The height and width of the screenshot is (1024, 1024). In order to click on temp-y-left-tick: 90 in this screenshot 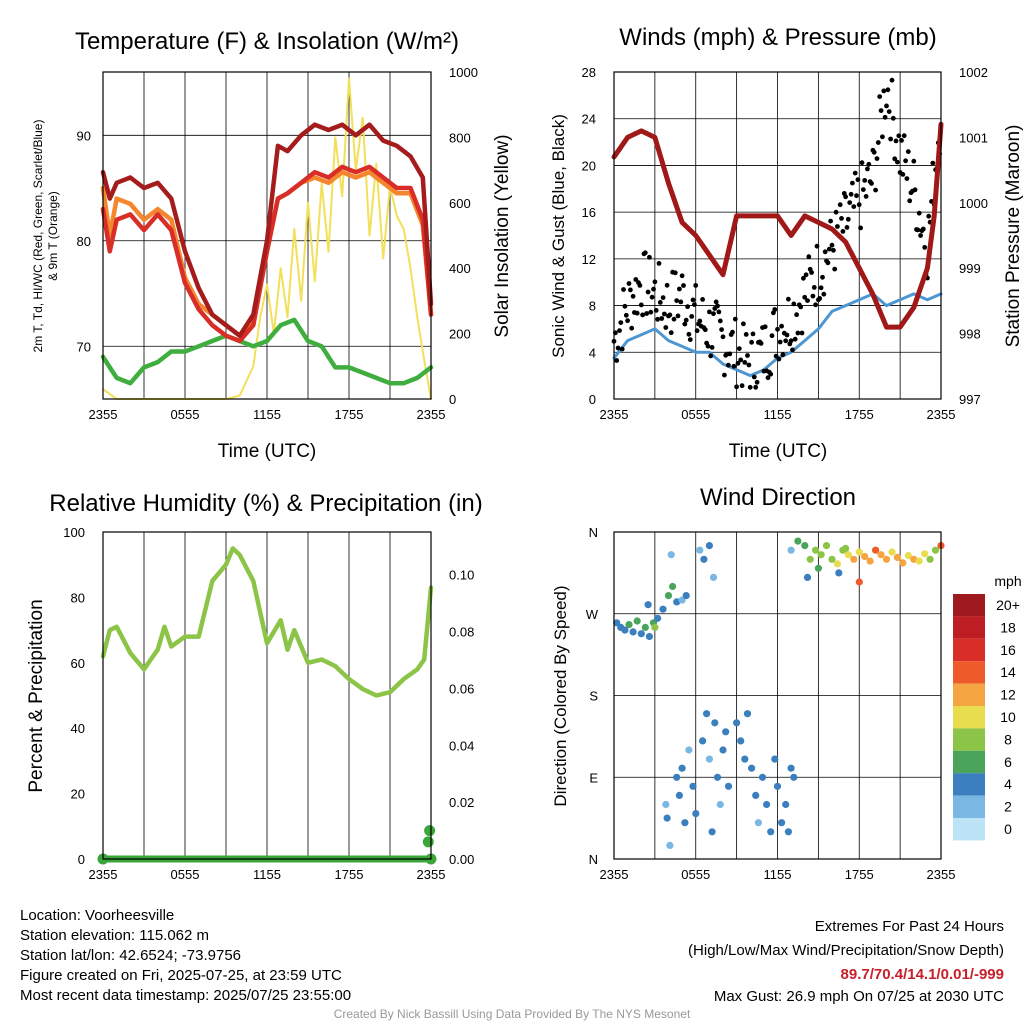, I will do `click(84, 135)`.